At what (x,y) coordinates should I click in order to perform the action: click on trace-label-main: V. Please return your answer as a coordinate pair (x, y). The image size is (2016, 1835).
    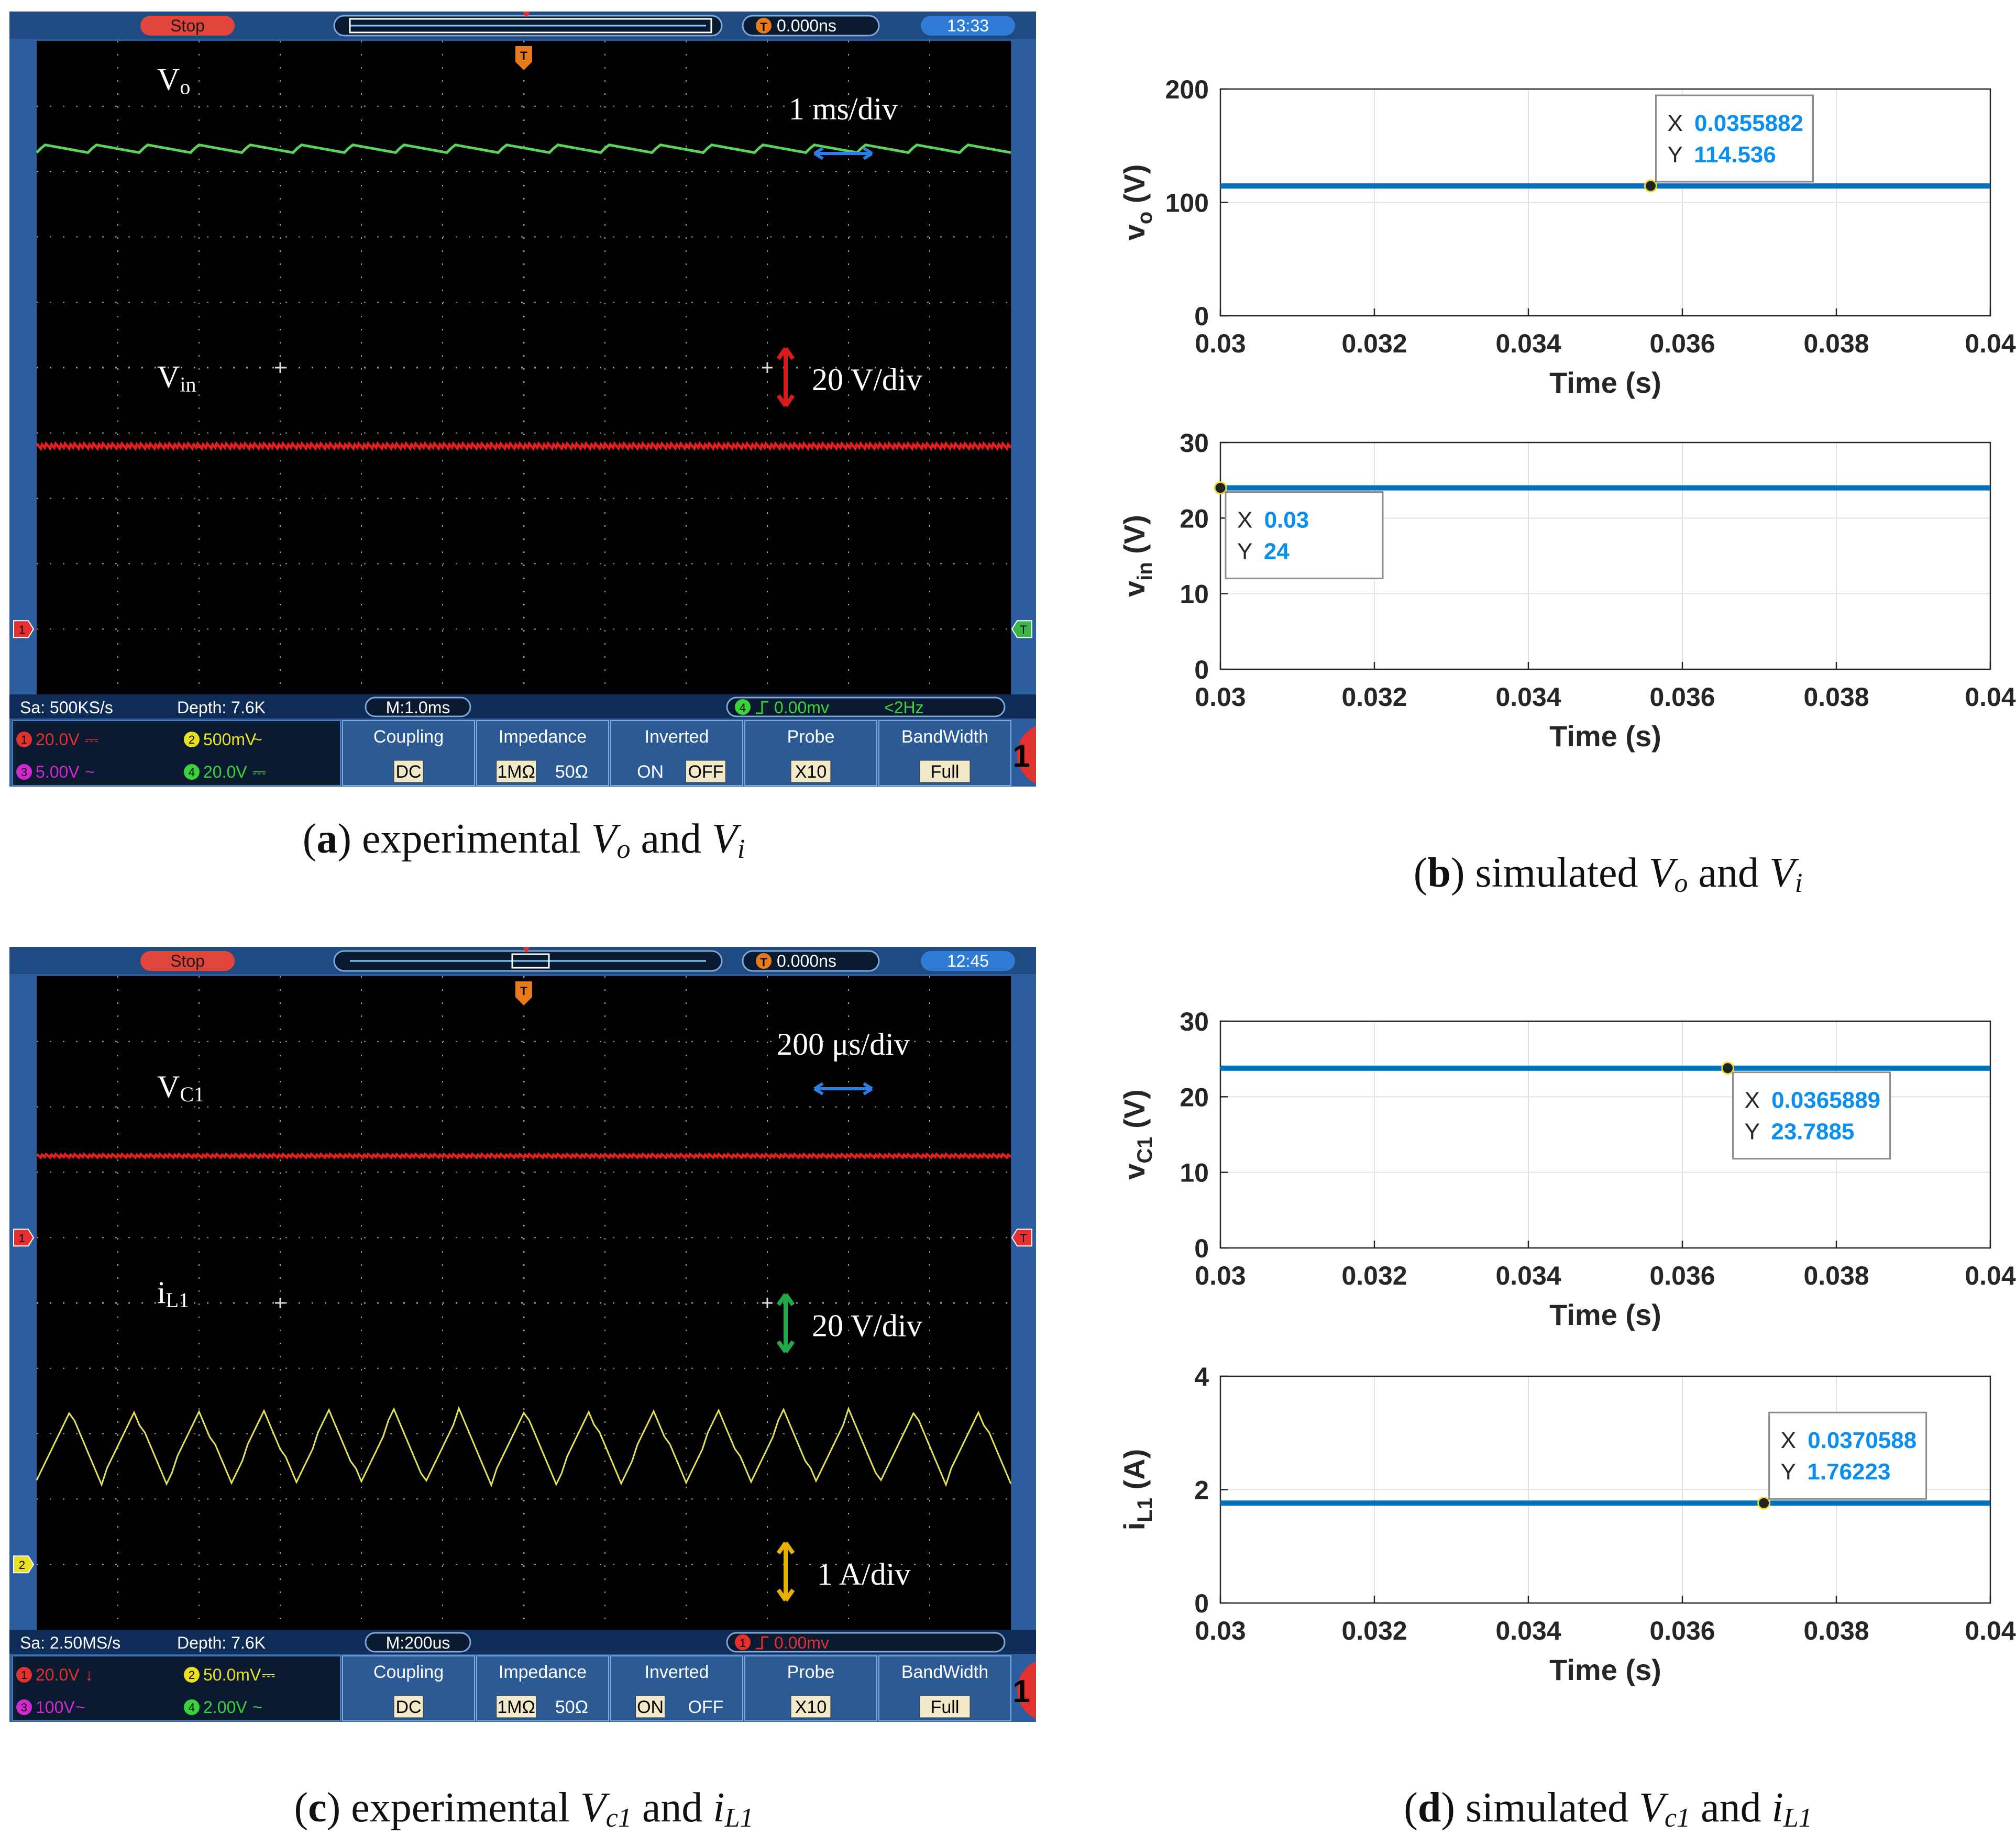
    Looking at the image, I should click on (168, 1086).